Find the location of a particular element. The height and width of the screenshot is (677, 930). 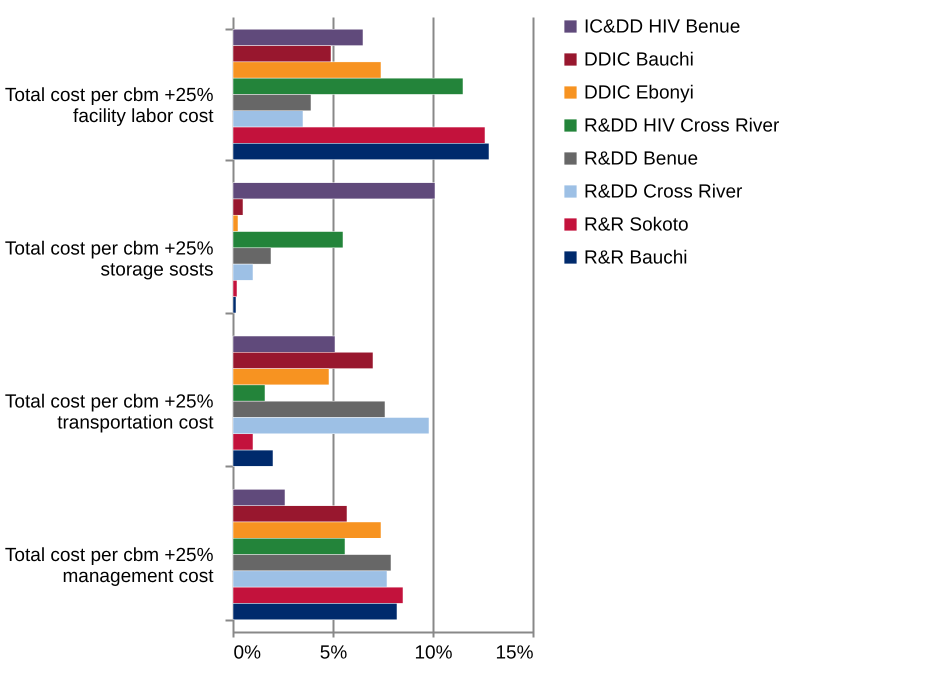

legend-label: IC&DD HIV Benue is located at coordinates (662, 27).